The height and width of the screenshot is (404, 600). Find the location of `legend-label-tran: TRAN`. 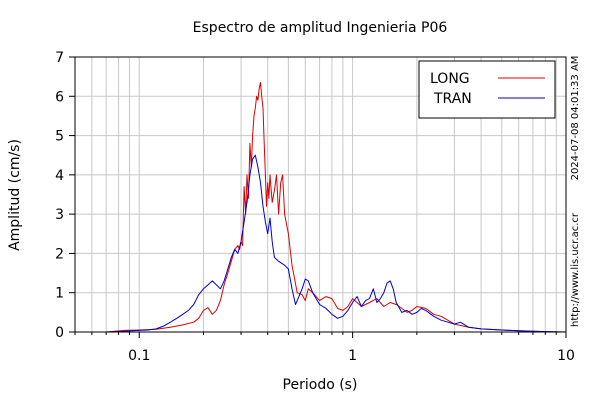

legend-label-tran: TRAN is located at coordinates (452, 99).